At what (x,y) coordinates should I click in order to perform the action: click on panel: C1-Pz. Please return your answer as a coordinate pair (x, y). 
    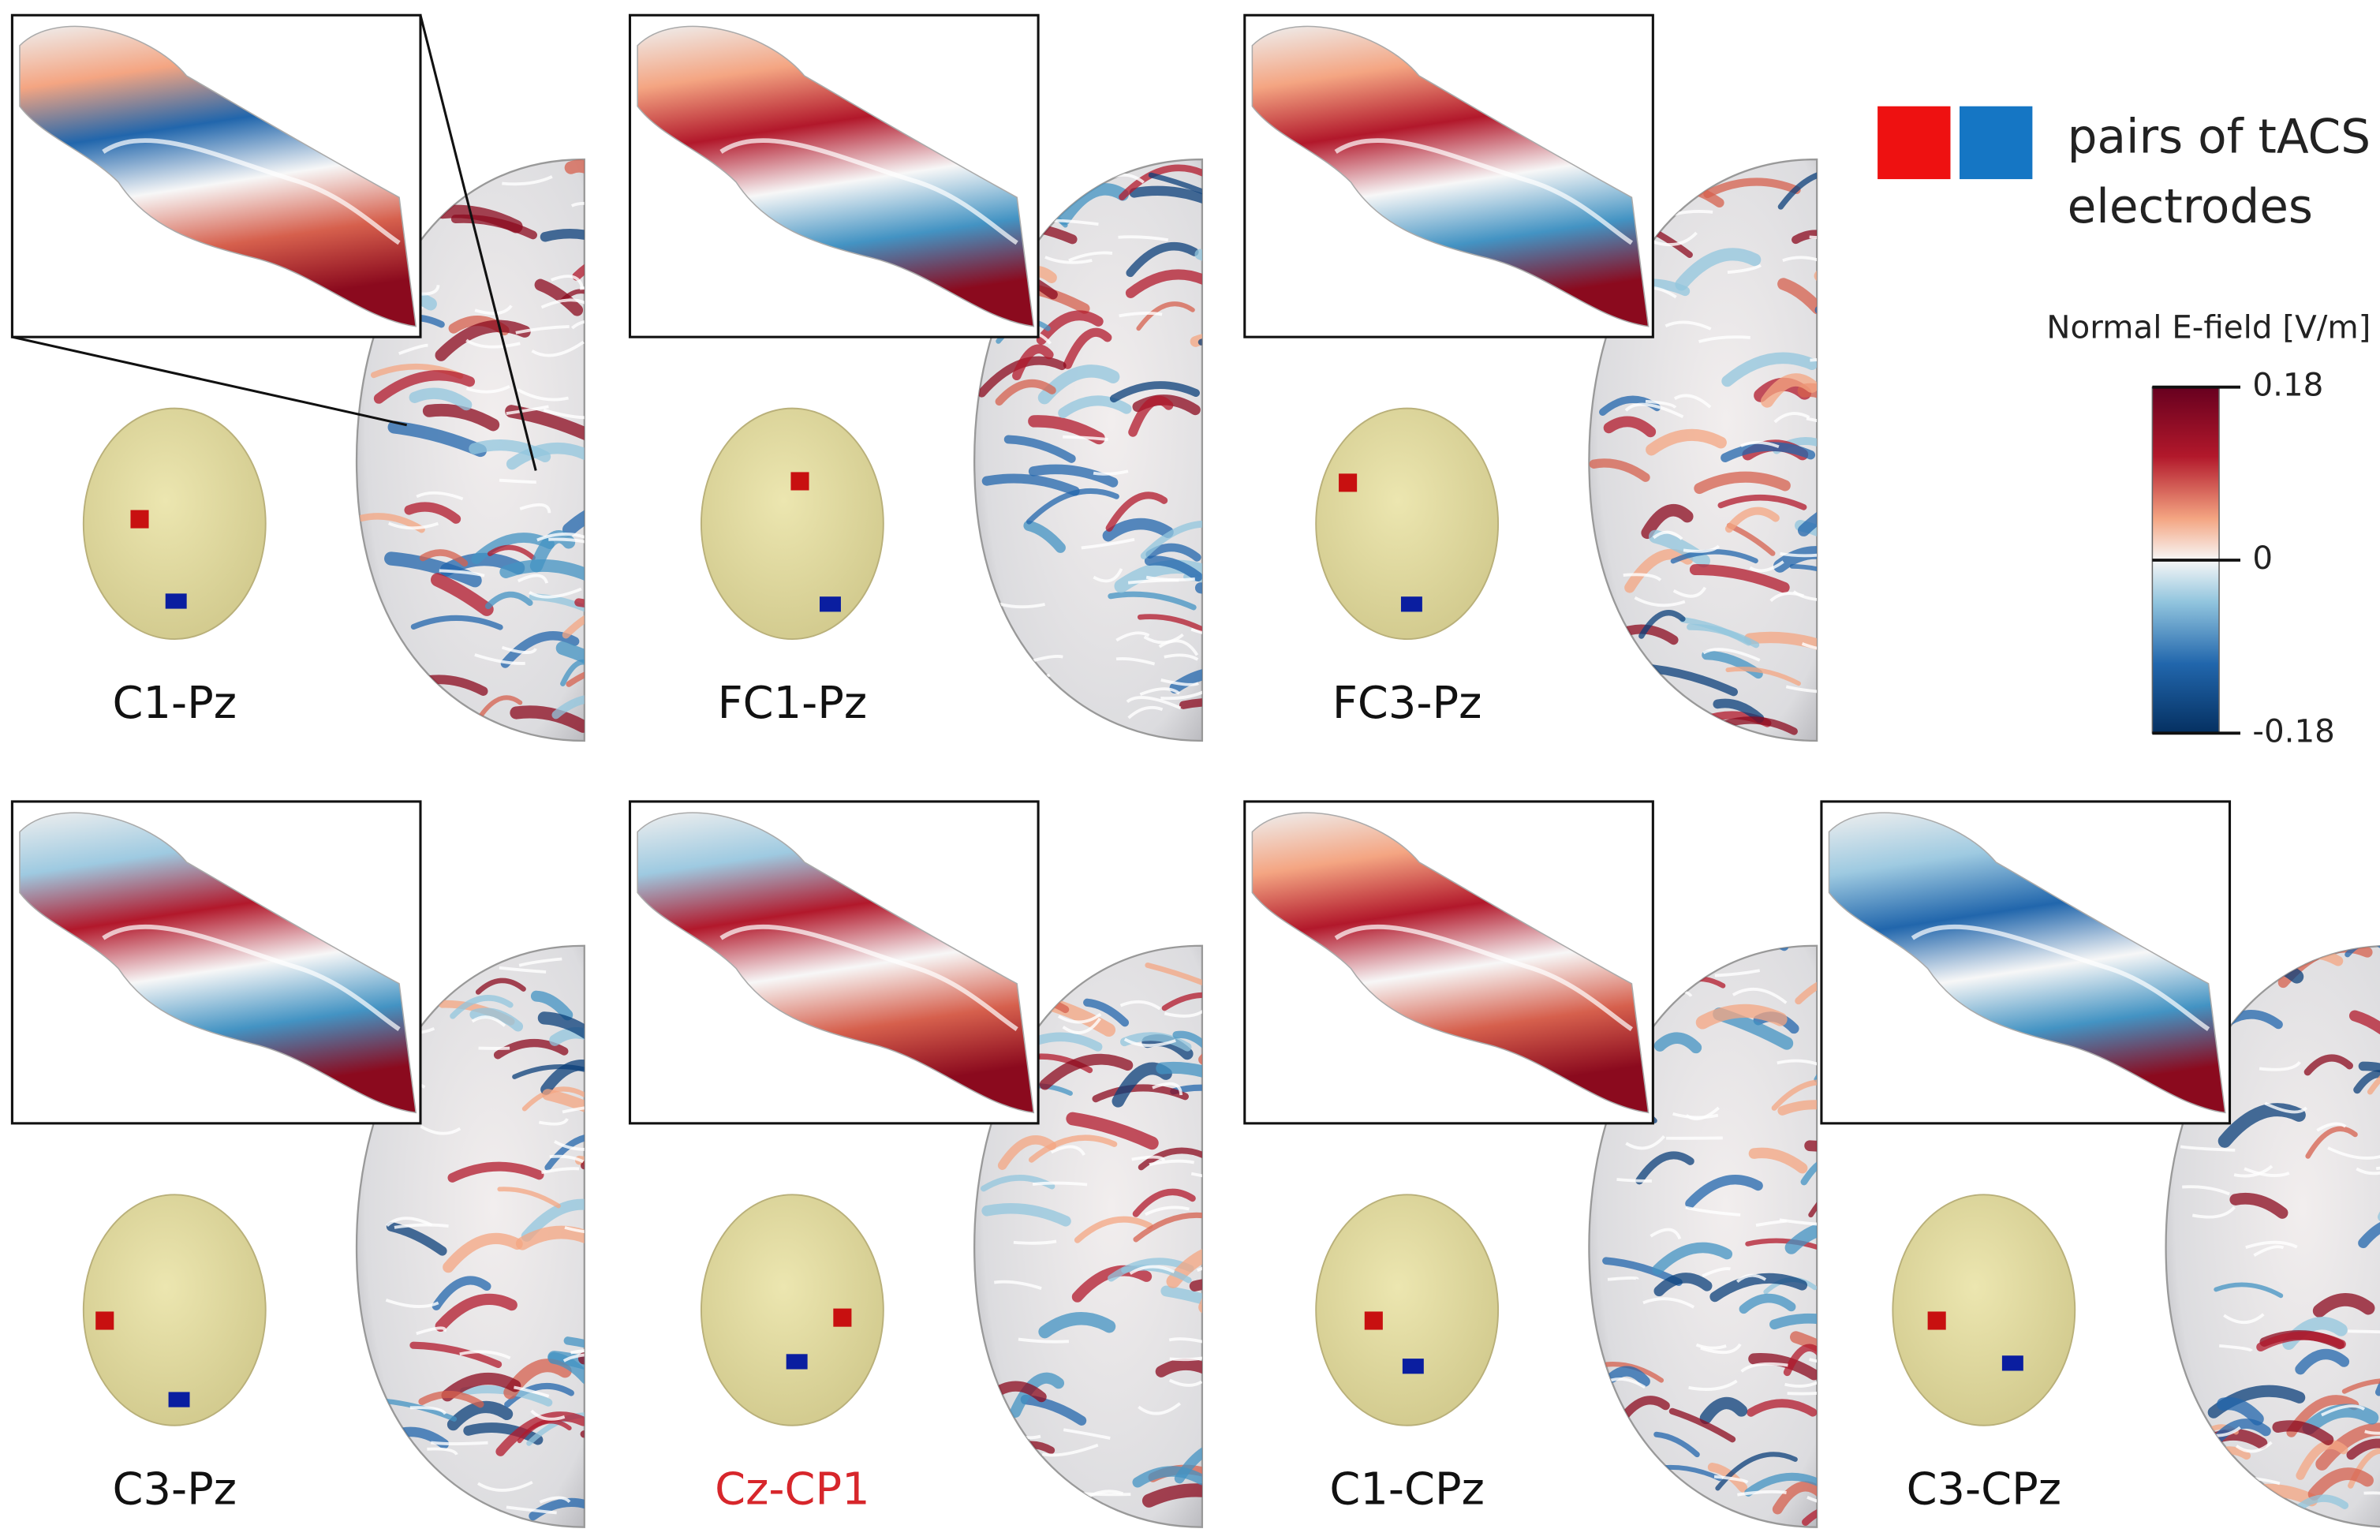
    Looking at the image, I should click on (333, 378).